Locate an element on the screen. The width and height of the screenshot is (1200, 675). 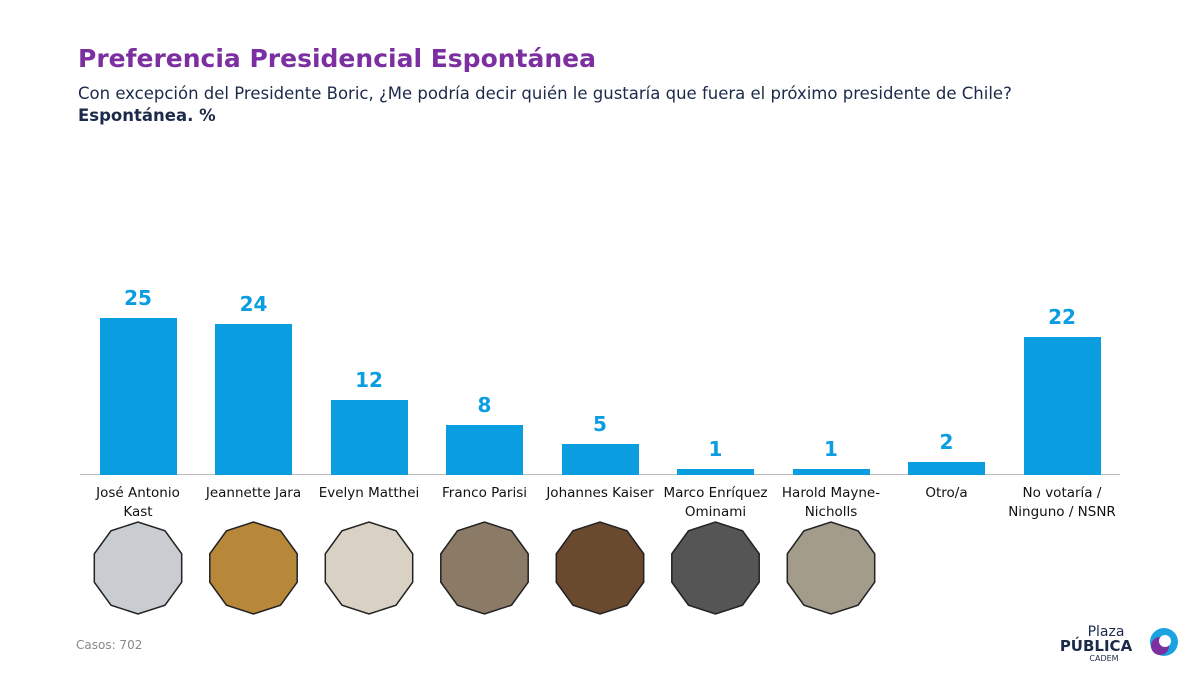
x-tick-label: Johannes Kaiser is located at coordinates (600, 493).